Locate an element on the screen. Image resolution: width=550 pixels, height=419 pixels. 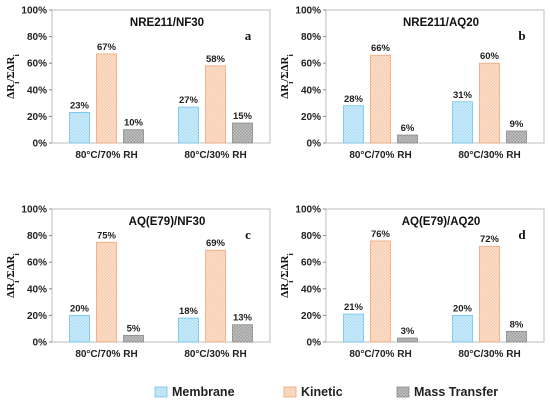
data-label: 60% is located at coordinates (490, 56).